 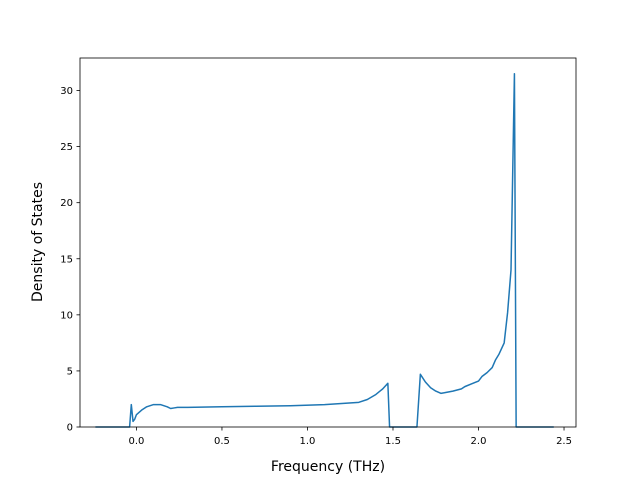 I want to click on y-tick-label-5: 25, so click(x=66, y=147).